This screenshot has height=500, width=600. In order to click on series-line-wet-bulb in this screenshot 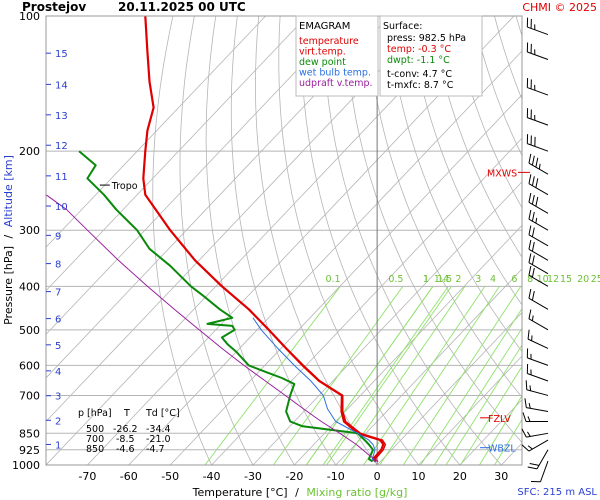, I will do `click(314, 389)`.